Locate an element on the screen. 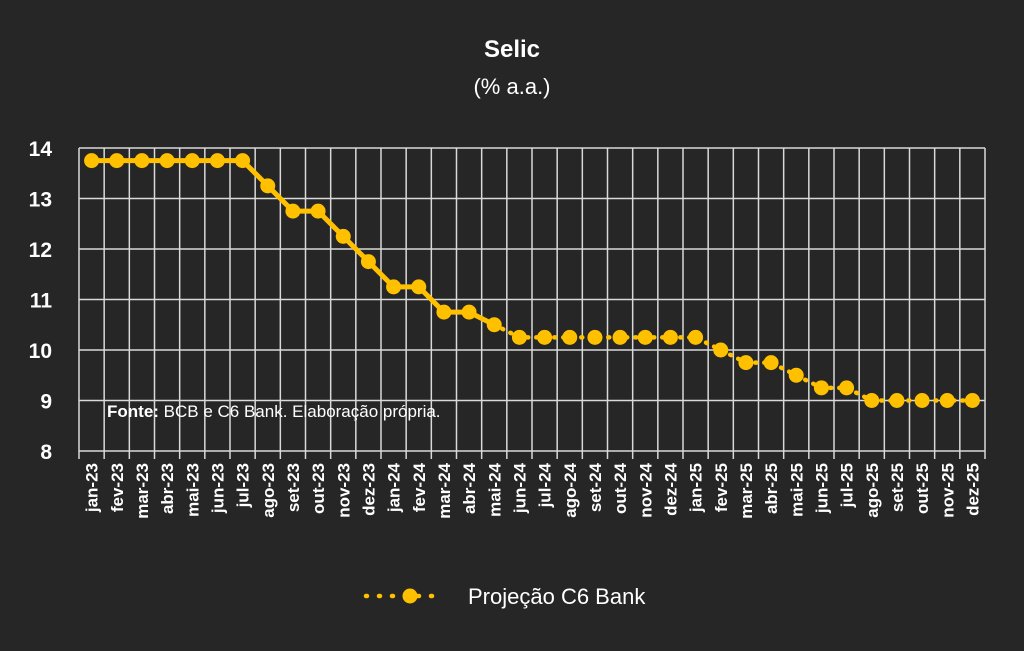 The image size is (1024, 651). x-tick-label: dez-23 is located at coordinates (368, 489).